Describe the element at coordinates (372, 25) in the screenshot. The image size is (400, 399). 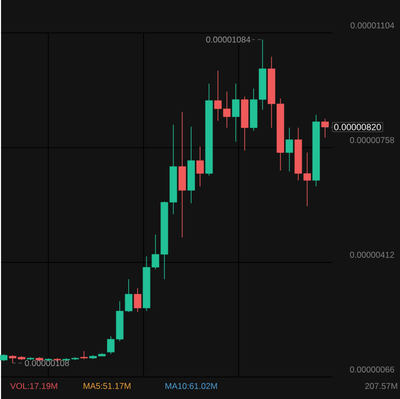
I see `y-tick-label: 0.00001104` at that location.